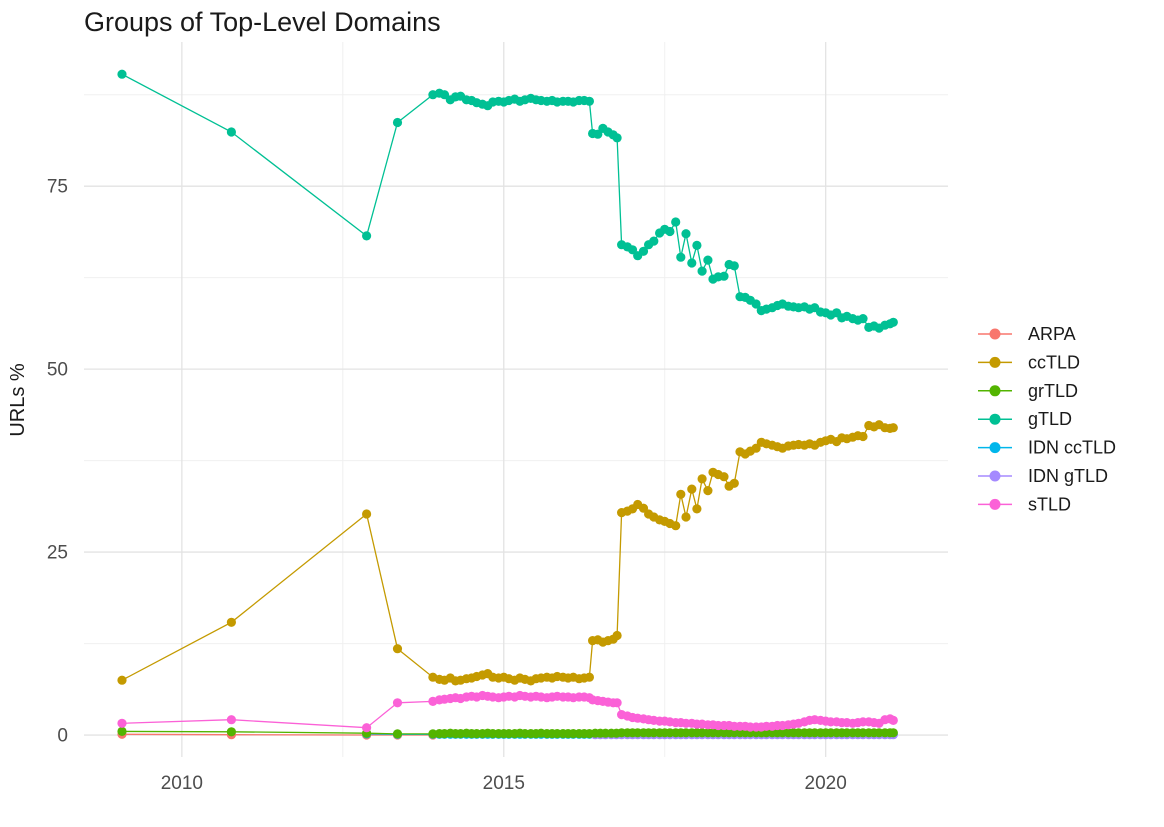 This screenshot has width=1164, height=827. Describe the element at coordinates (507, 711) in the screenshot. I see `series-stld` at that location.